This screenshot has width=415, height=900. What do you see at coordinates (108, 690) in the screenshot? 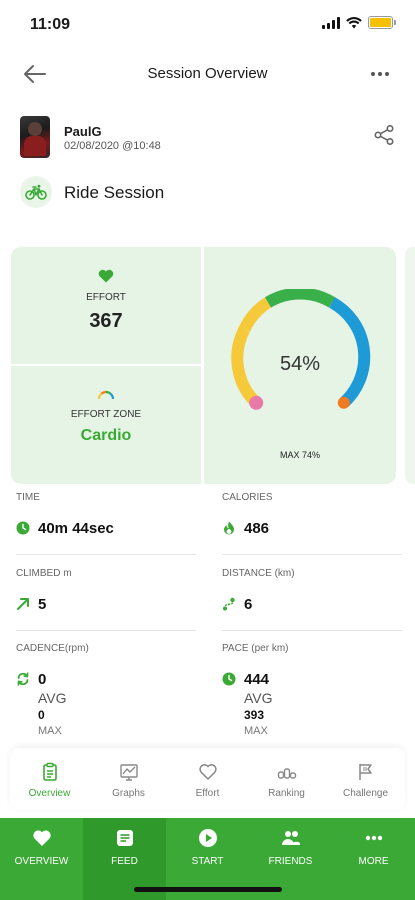
I see `stat-cadence: CADENCE(rpm) 0 AVG 0 MAX` at bounding box center [108, 690].